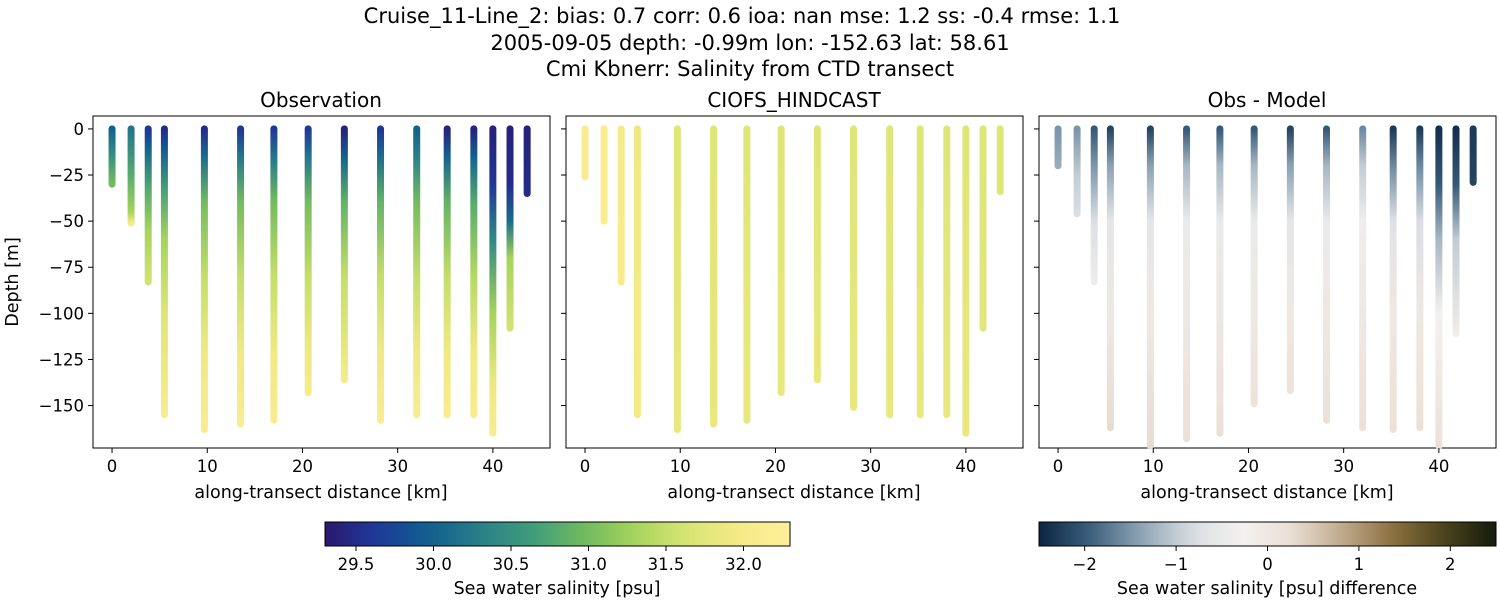  Describe the element at coordinates (321, 100) in the screenshot. I see `panel-title-observation: Observation` at that location.